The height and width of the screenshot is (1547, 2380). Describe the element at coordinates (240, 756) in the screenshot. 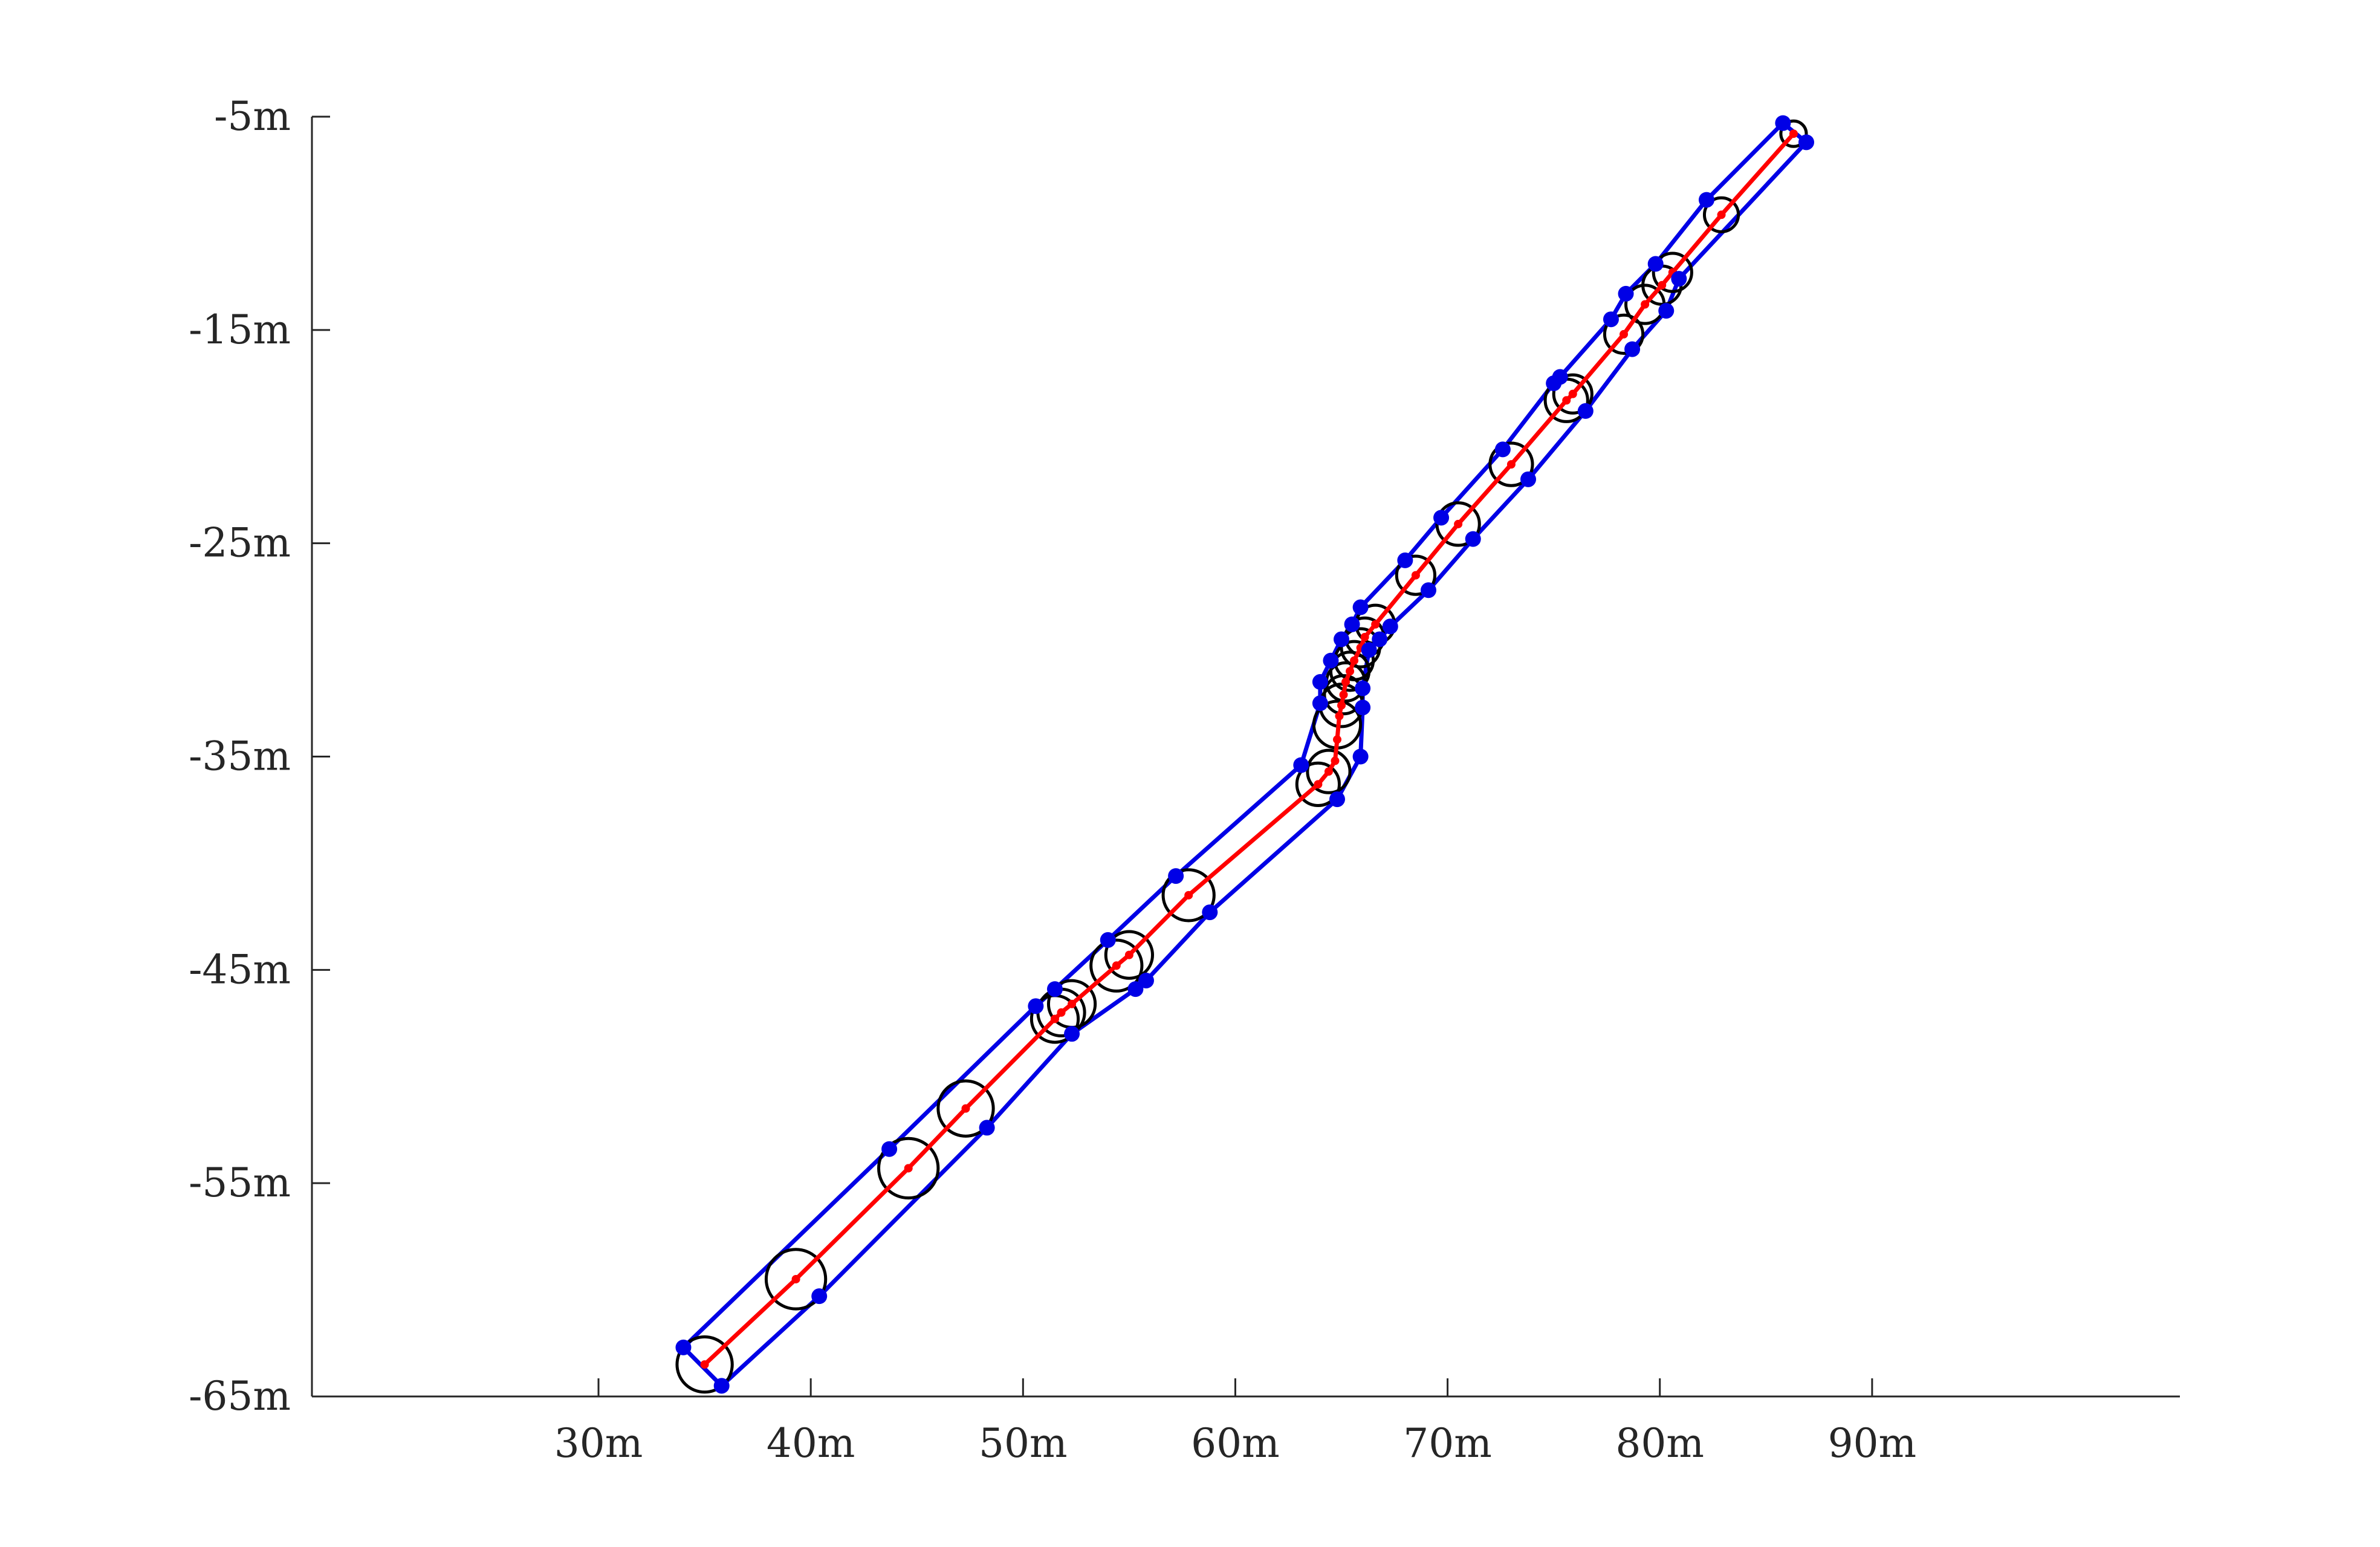

I see `y-tick-label: -35m` at that location.